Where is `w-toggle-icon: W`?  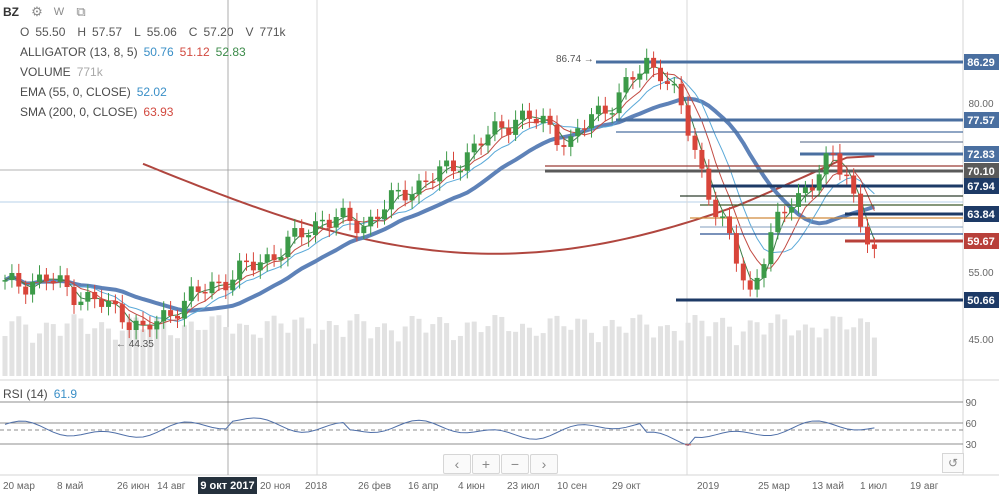
w-toggle-icon: W is located at coordinates (59, 12).